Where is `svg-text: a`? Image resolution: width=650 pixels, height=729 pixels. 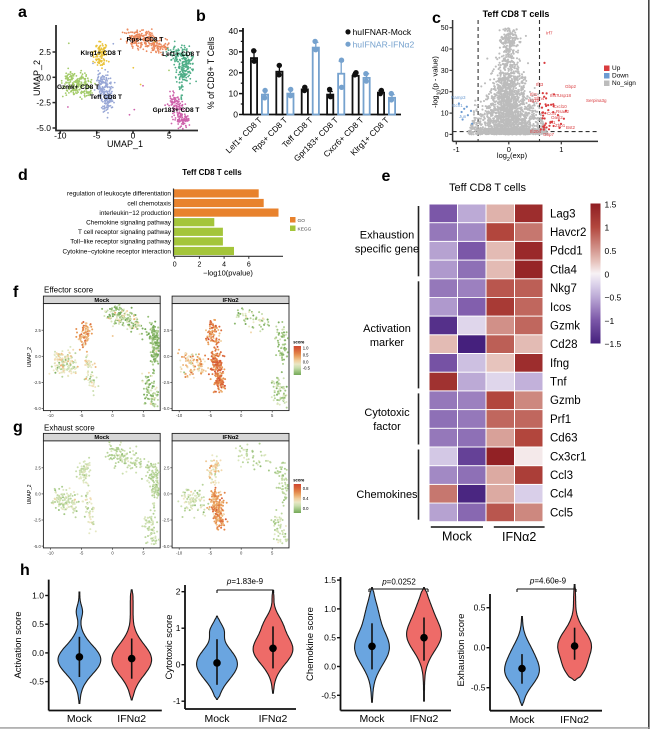
svg-text: a is located at coordinates (22, 12).